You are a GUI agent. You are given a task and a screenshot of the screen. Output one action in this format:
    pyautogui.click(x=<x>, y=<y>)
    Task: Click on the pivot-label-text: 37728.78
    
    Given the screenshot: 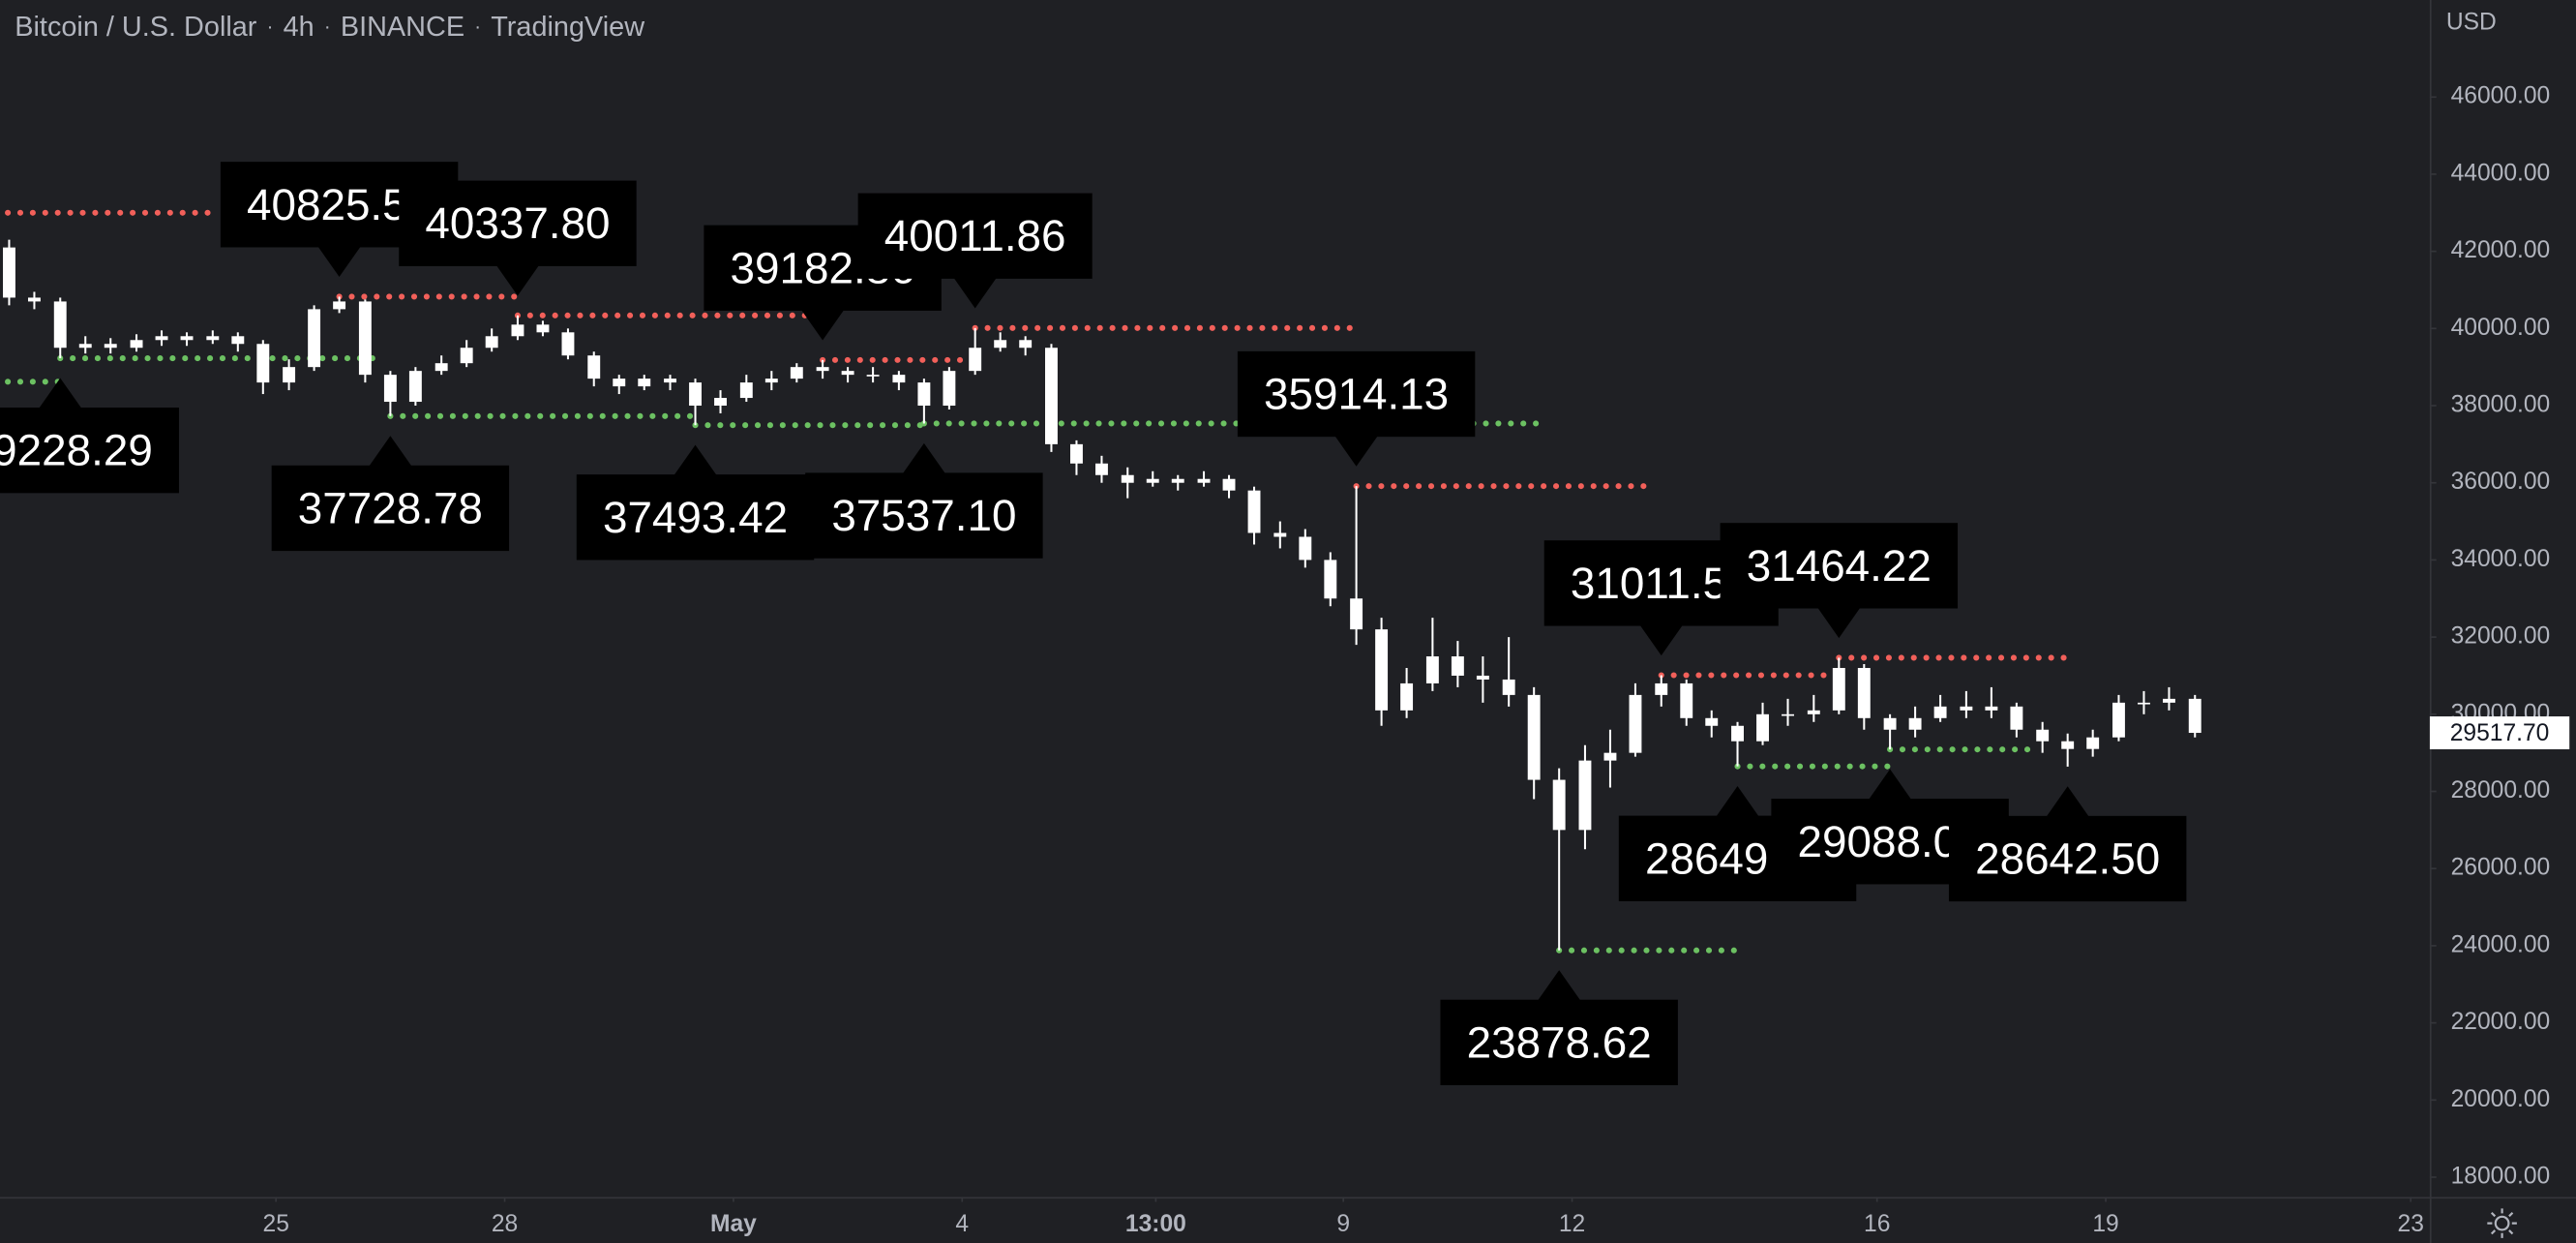 What is the action you would take?
    pyautogui.click(x=390, y=507)
    